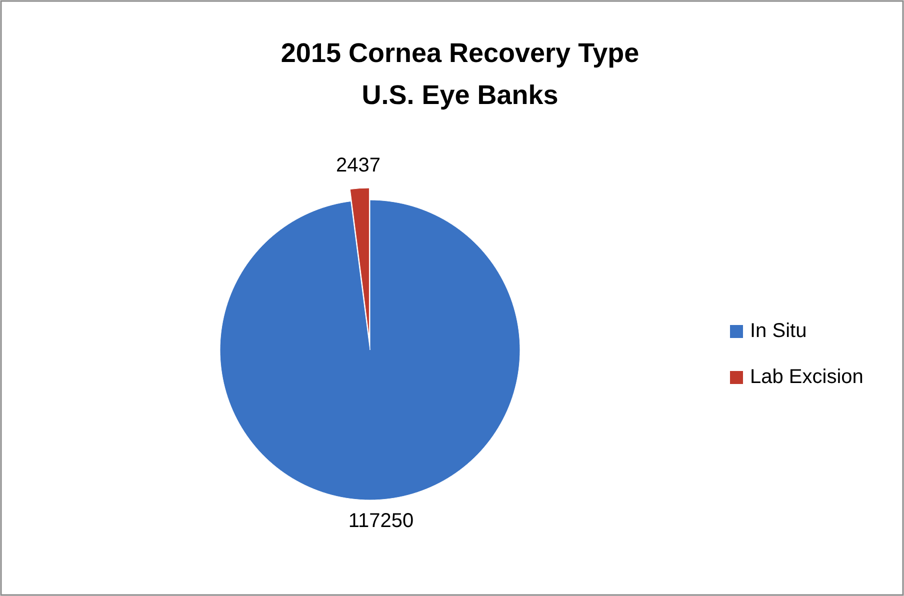  I want to click on legend-label: Lab Excision, so click(807, 377).